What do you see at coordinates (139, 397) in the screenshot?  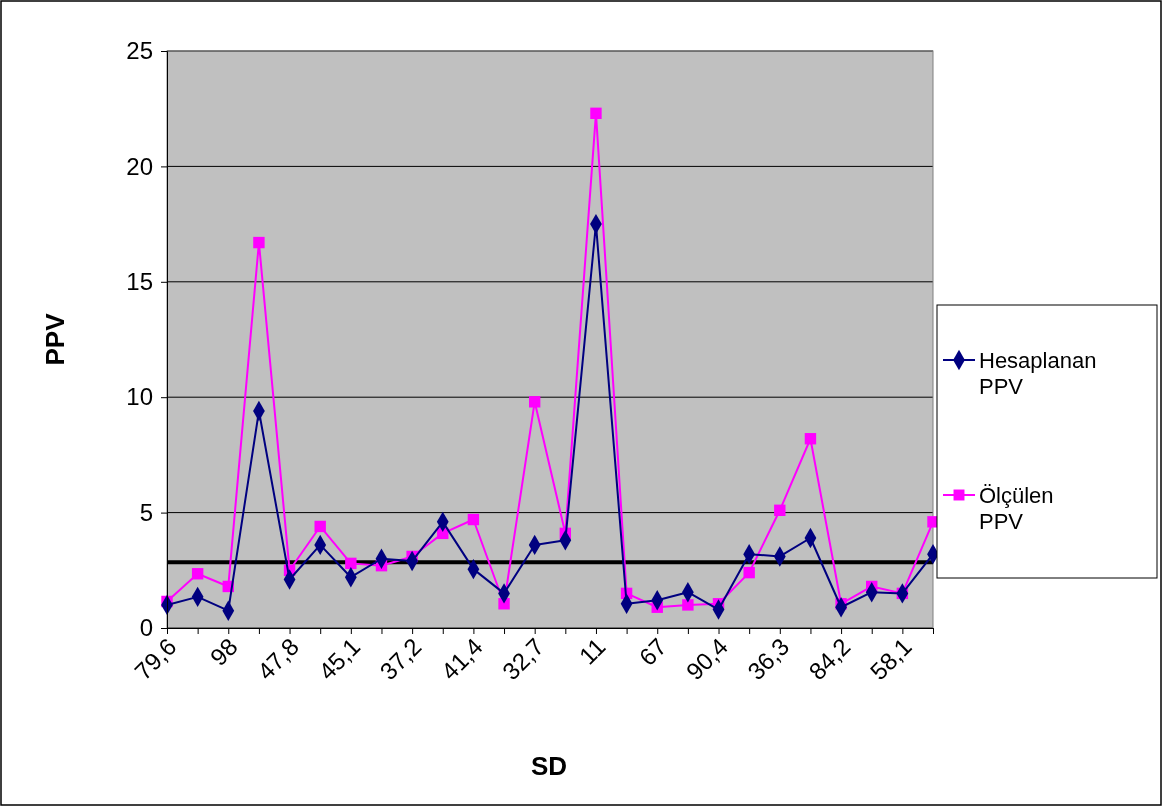 I see `y-tick-label: 10` at bounding box center [139, 397].